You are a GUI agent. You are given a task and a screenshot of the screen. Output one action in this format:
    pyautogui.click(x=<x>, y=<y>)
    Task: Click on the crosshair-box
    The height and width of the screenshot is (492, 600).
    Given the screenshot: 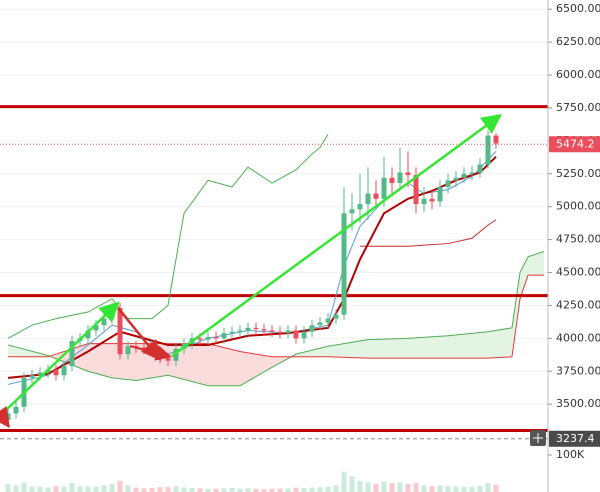 What is the action you would take?
    pyautogui.click(x=574, y=438)
    